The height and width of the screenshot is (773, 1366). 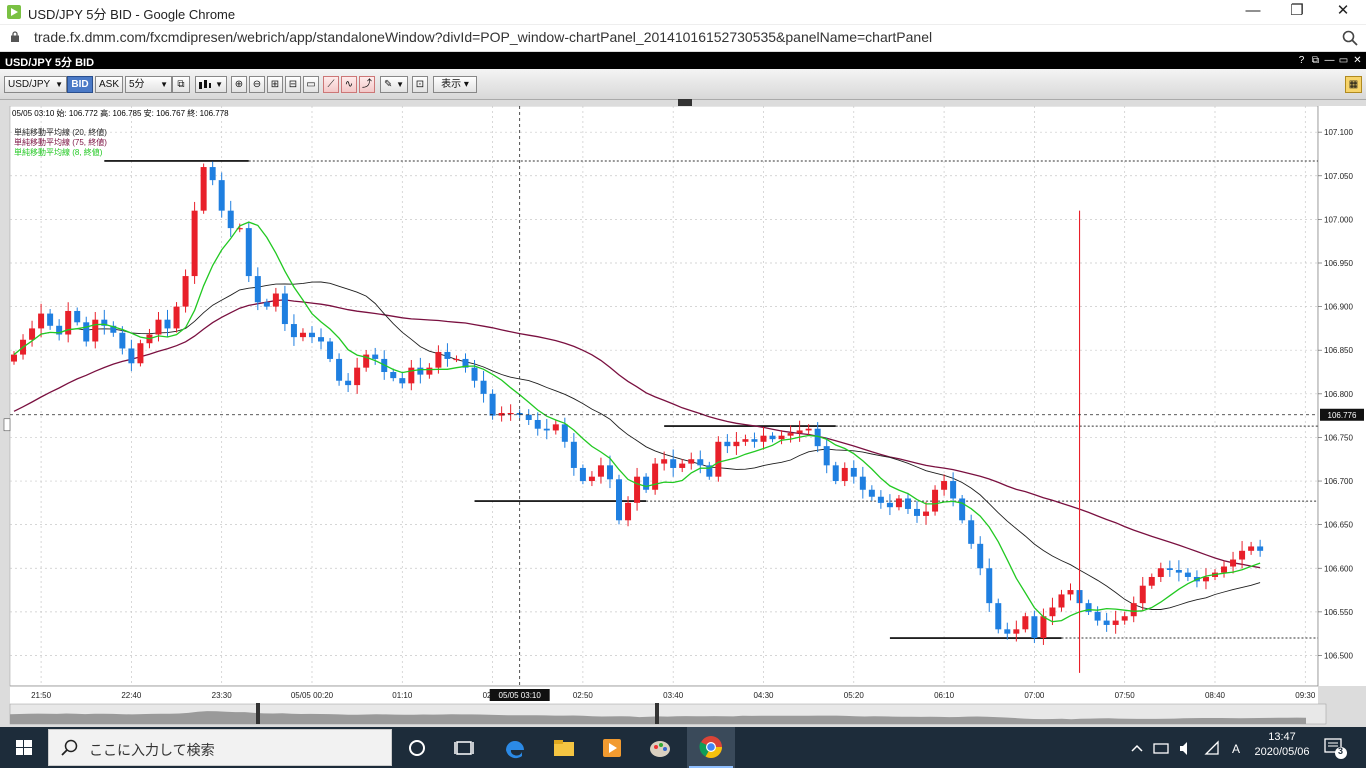 What do you see at coordinates (464, 748) in the screenshot?
I see `task-view-icon` at bounding box center [464, 748].